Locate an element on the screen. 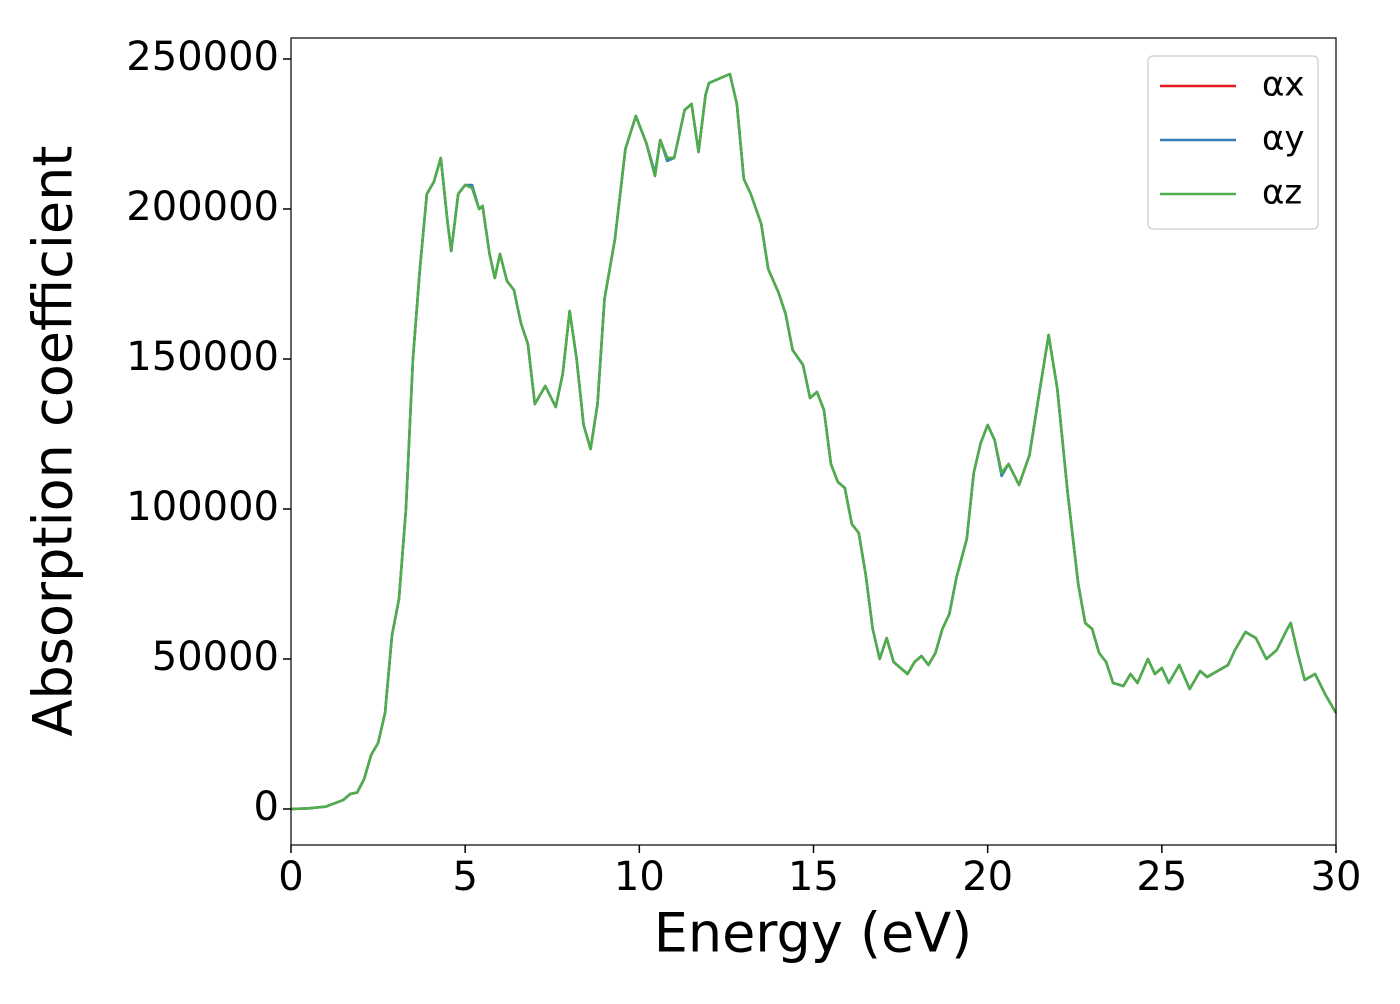 The height and width of the screenshot is (1004, 1400). y-tick-label: 0 is located at coordinates (266, 807).